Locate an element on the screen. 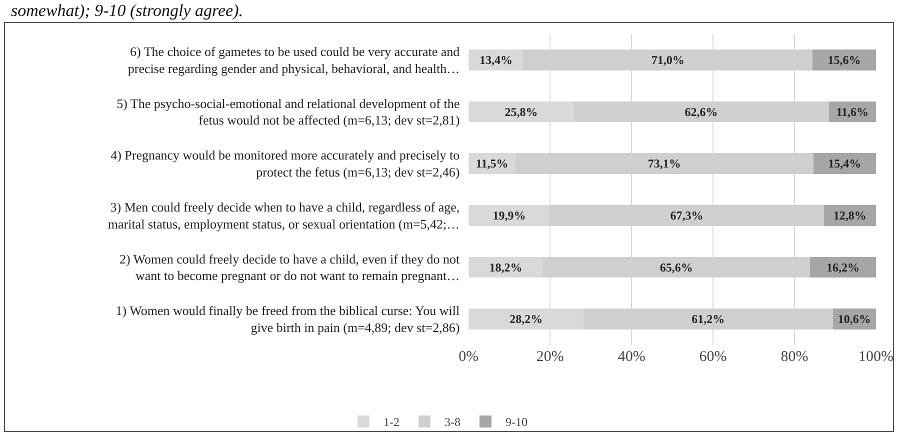 This screenshot has width=898, height=436. x-tick-label: 40% is located at coordinates (632, 357).